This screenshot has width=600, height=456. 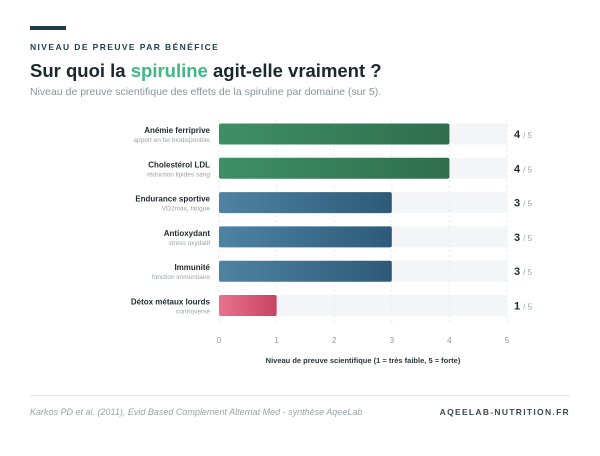 What do you see at coordinates (193, 312) in the screenshot?
I see `category-sublabel: controversé` at bounding box center [193, 312].